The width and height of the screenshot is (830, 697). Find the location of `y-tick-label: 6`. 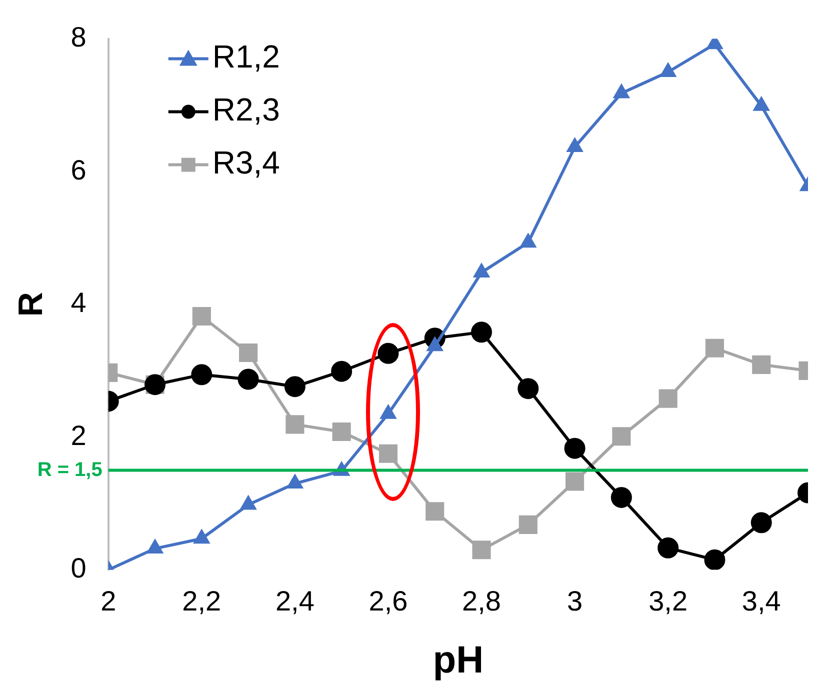

y-tick-label: 6 is located at coordinates (78, 170).